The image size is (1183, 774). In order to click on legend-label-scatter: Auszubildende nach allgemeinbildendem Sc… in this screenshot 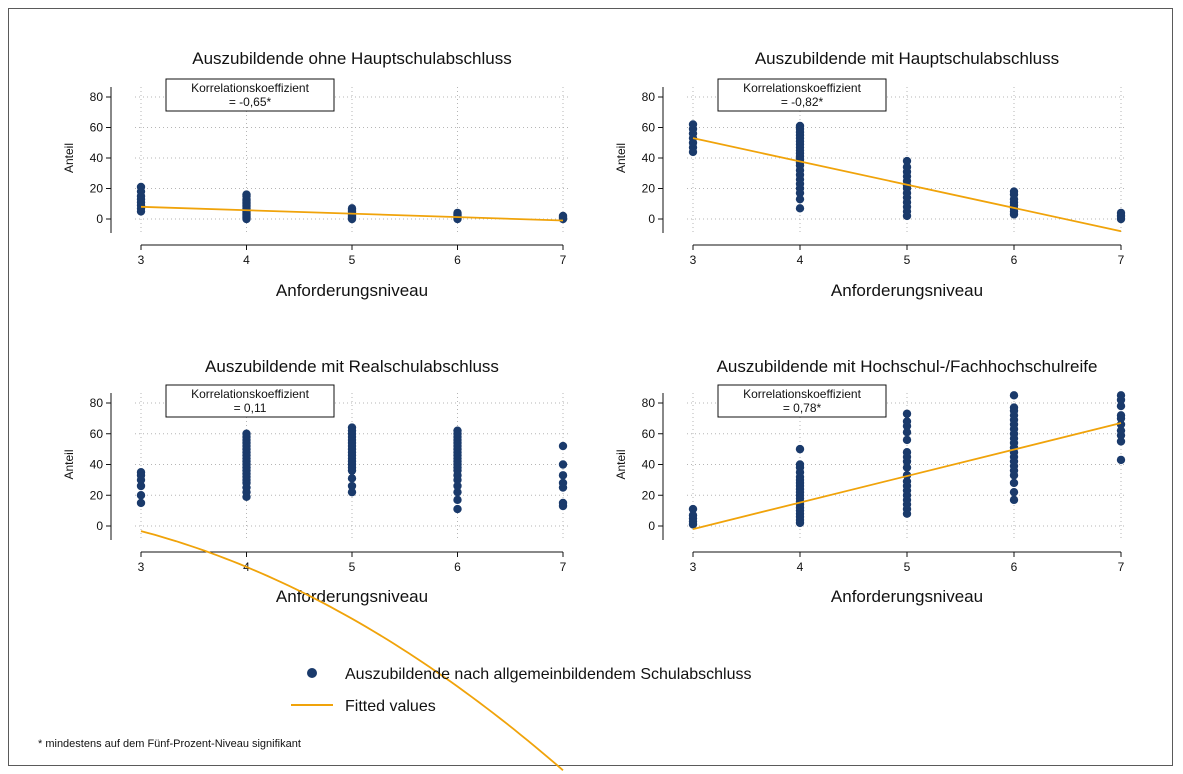, I will do `click(548, 674)`.